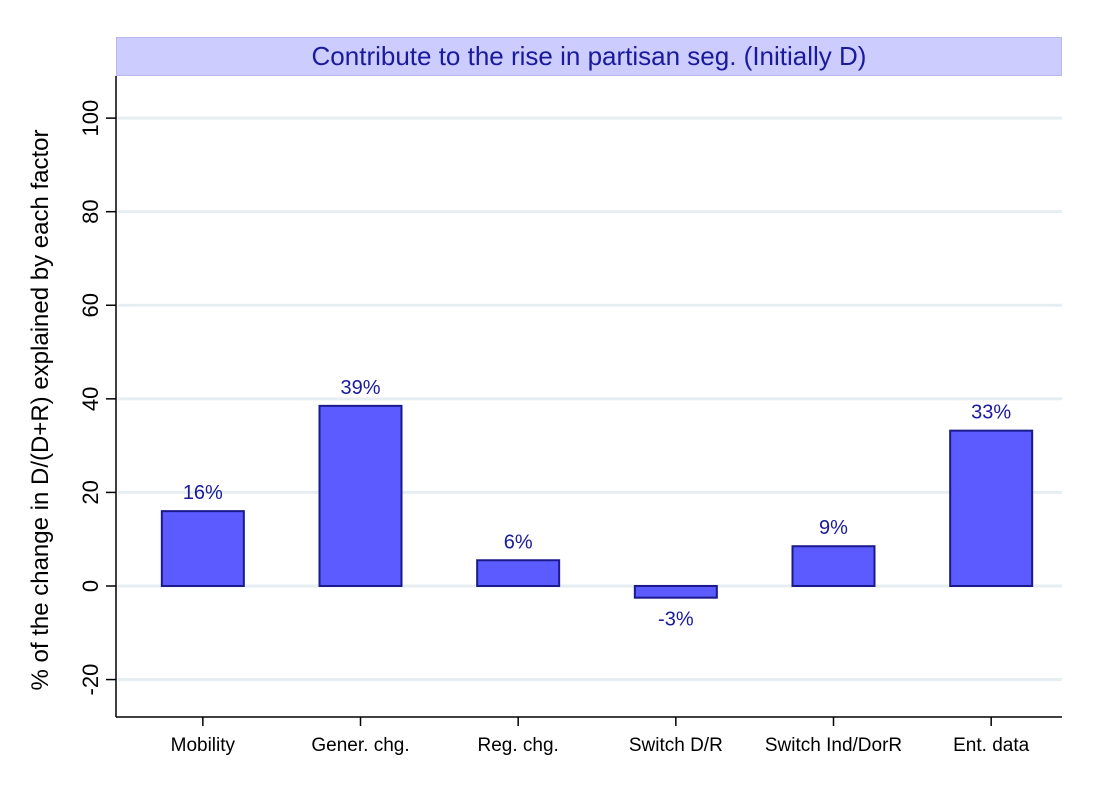  Describe the element at coordinates (833, 745) in the screenshot. I see `x-tick-label: Switch Ind/DorR` at that location.